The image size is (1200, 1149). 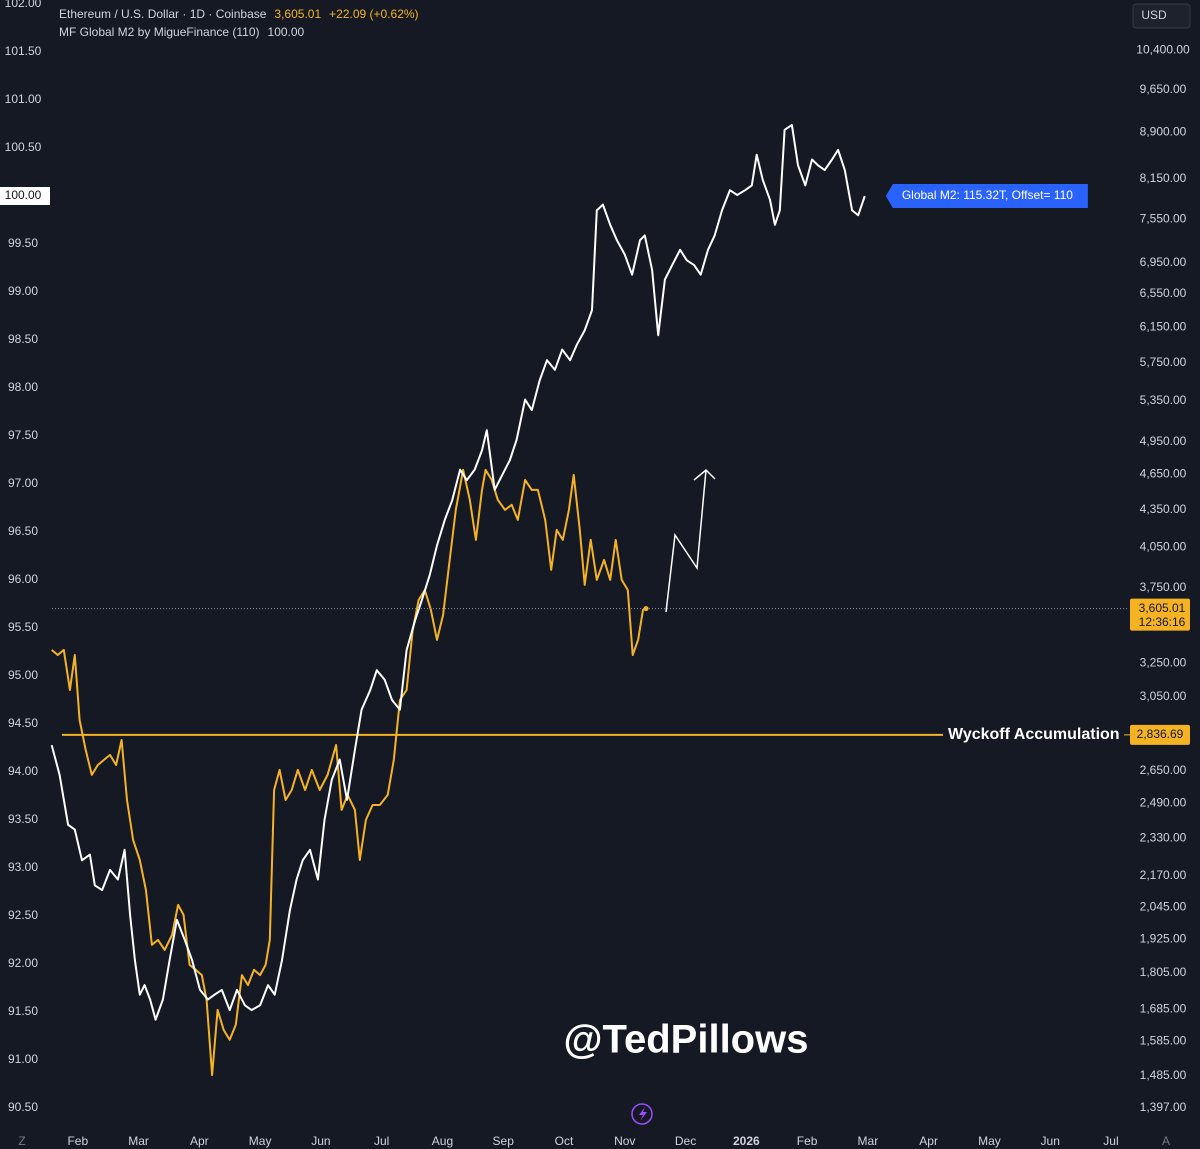 I want to click on y2-tick-label: 6,950.00, so click(x=1163, y=262).